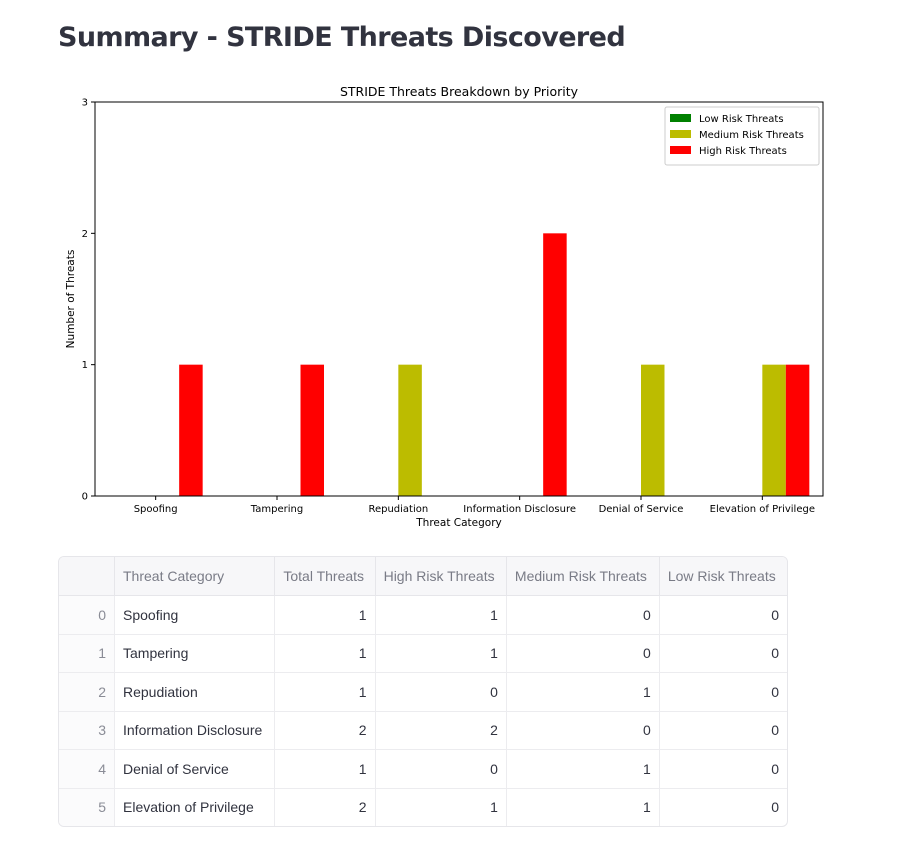  What do you see at coordinates (85, 103) in the screenshot?
I see `y-tick-label: 3` at bounding box center [85, 103].